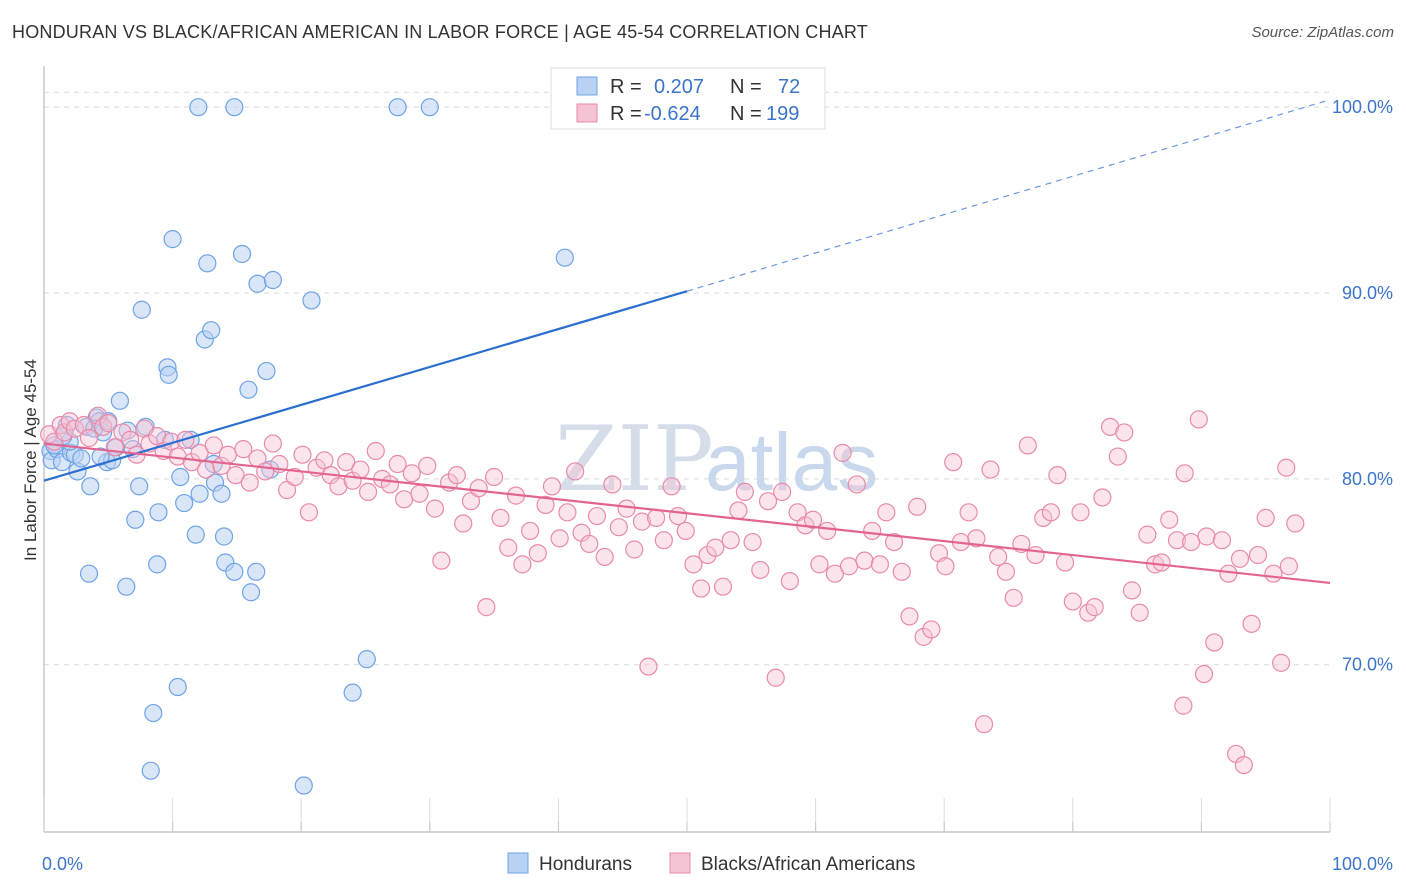 This screenshot has width=1406, height=892. What do you see at coordinates (62, 864) in the screenshot?
I see `x-tick-label-min: 0.0%` at bounding box center [62, 864].